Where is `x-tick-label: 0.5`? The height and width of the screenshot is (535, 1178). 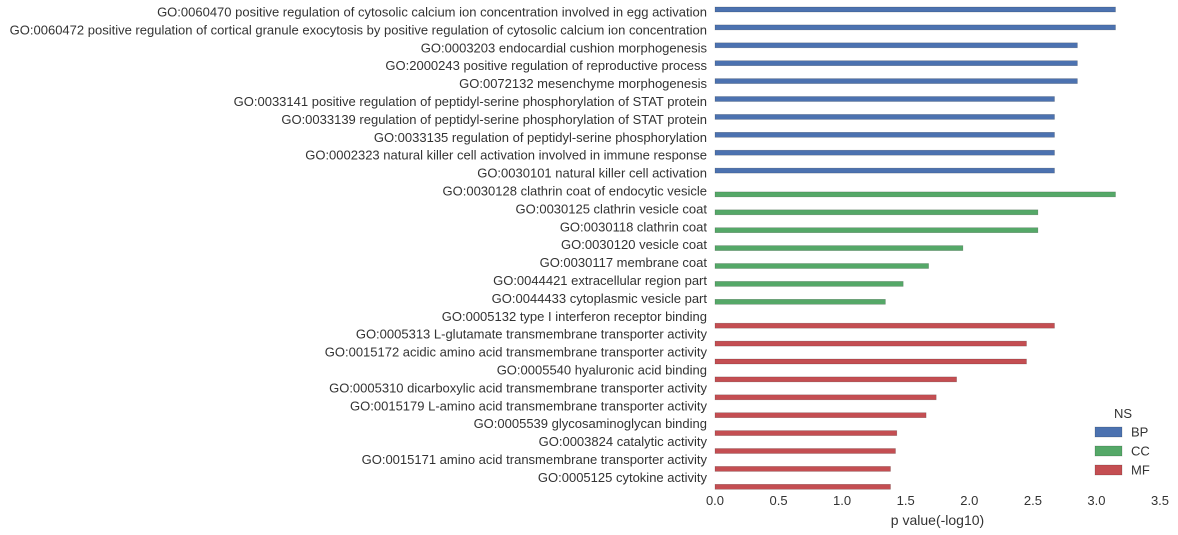 x-tick-label: 0.5 is located at coordinates (779, 500).